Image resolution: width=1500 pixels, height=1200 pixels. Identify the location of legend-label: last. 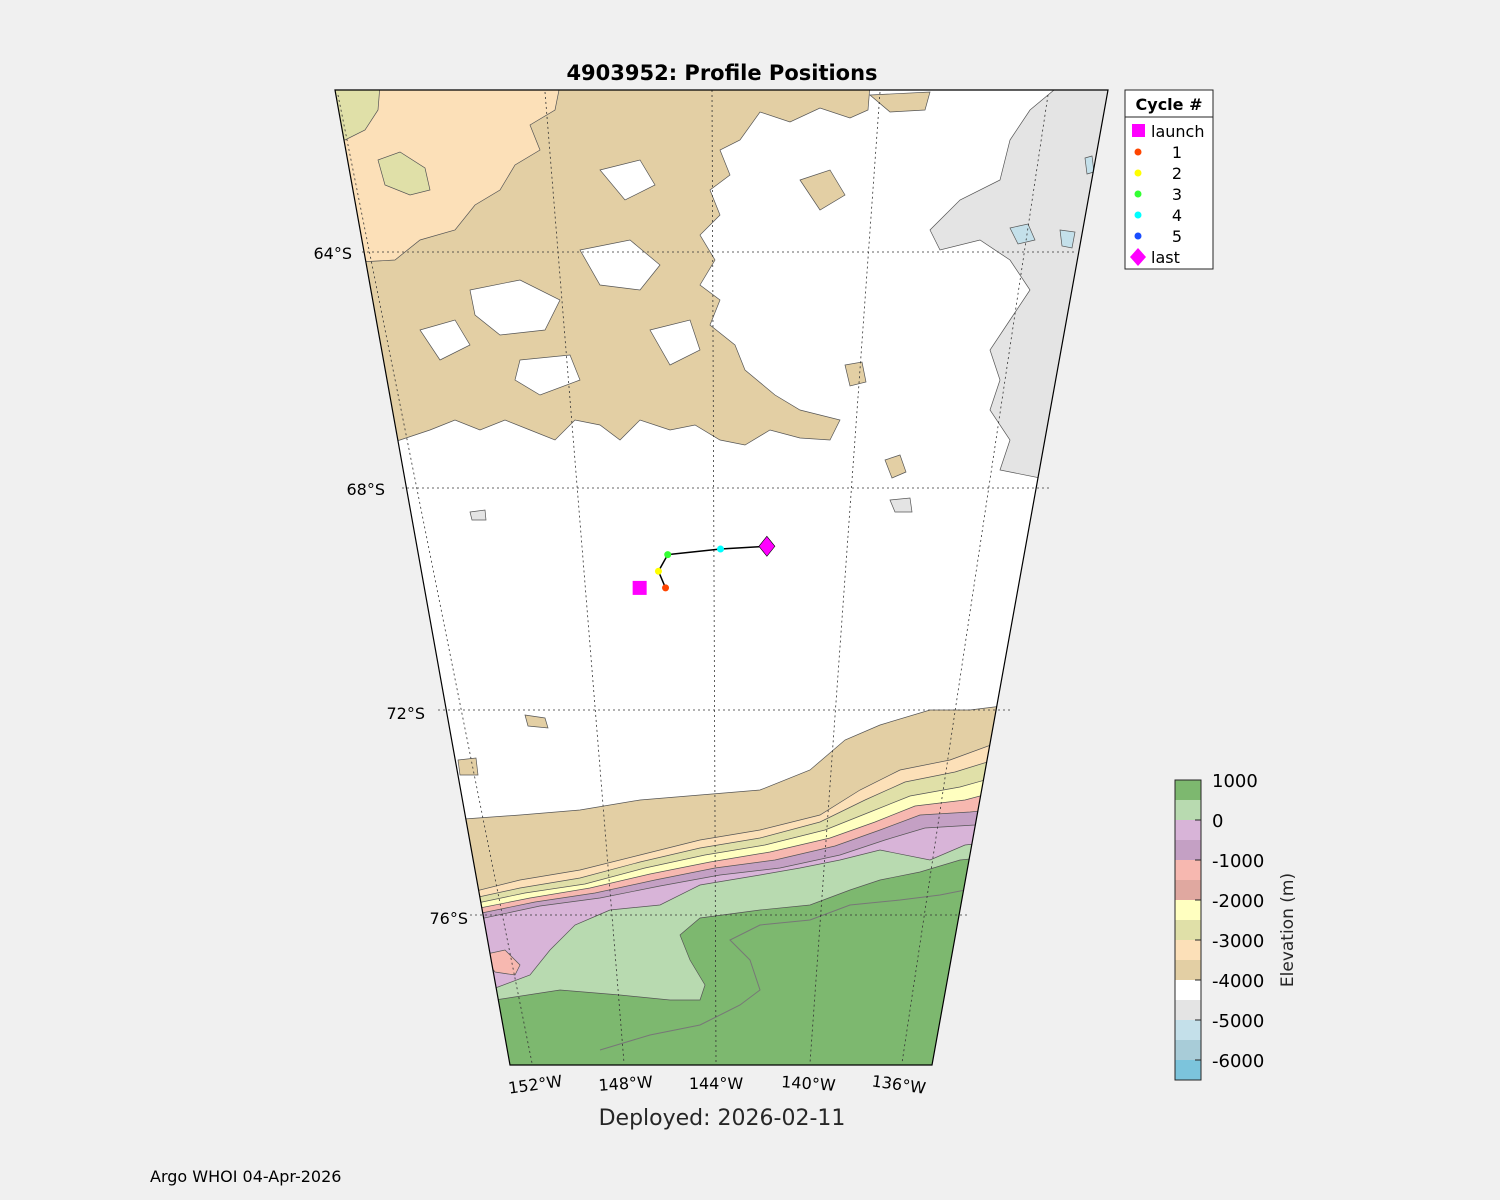
(1165, 257).